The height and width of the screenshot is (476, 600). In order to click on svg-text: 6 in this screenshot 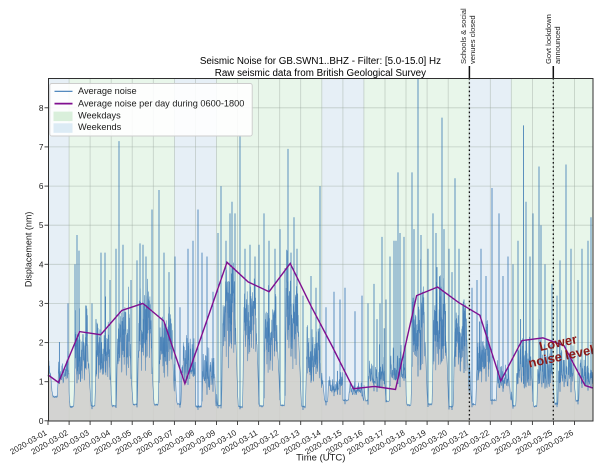, I will do `click(41, 186)`.